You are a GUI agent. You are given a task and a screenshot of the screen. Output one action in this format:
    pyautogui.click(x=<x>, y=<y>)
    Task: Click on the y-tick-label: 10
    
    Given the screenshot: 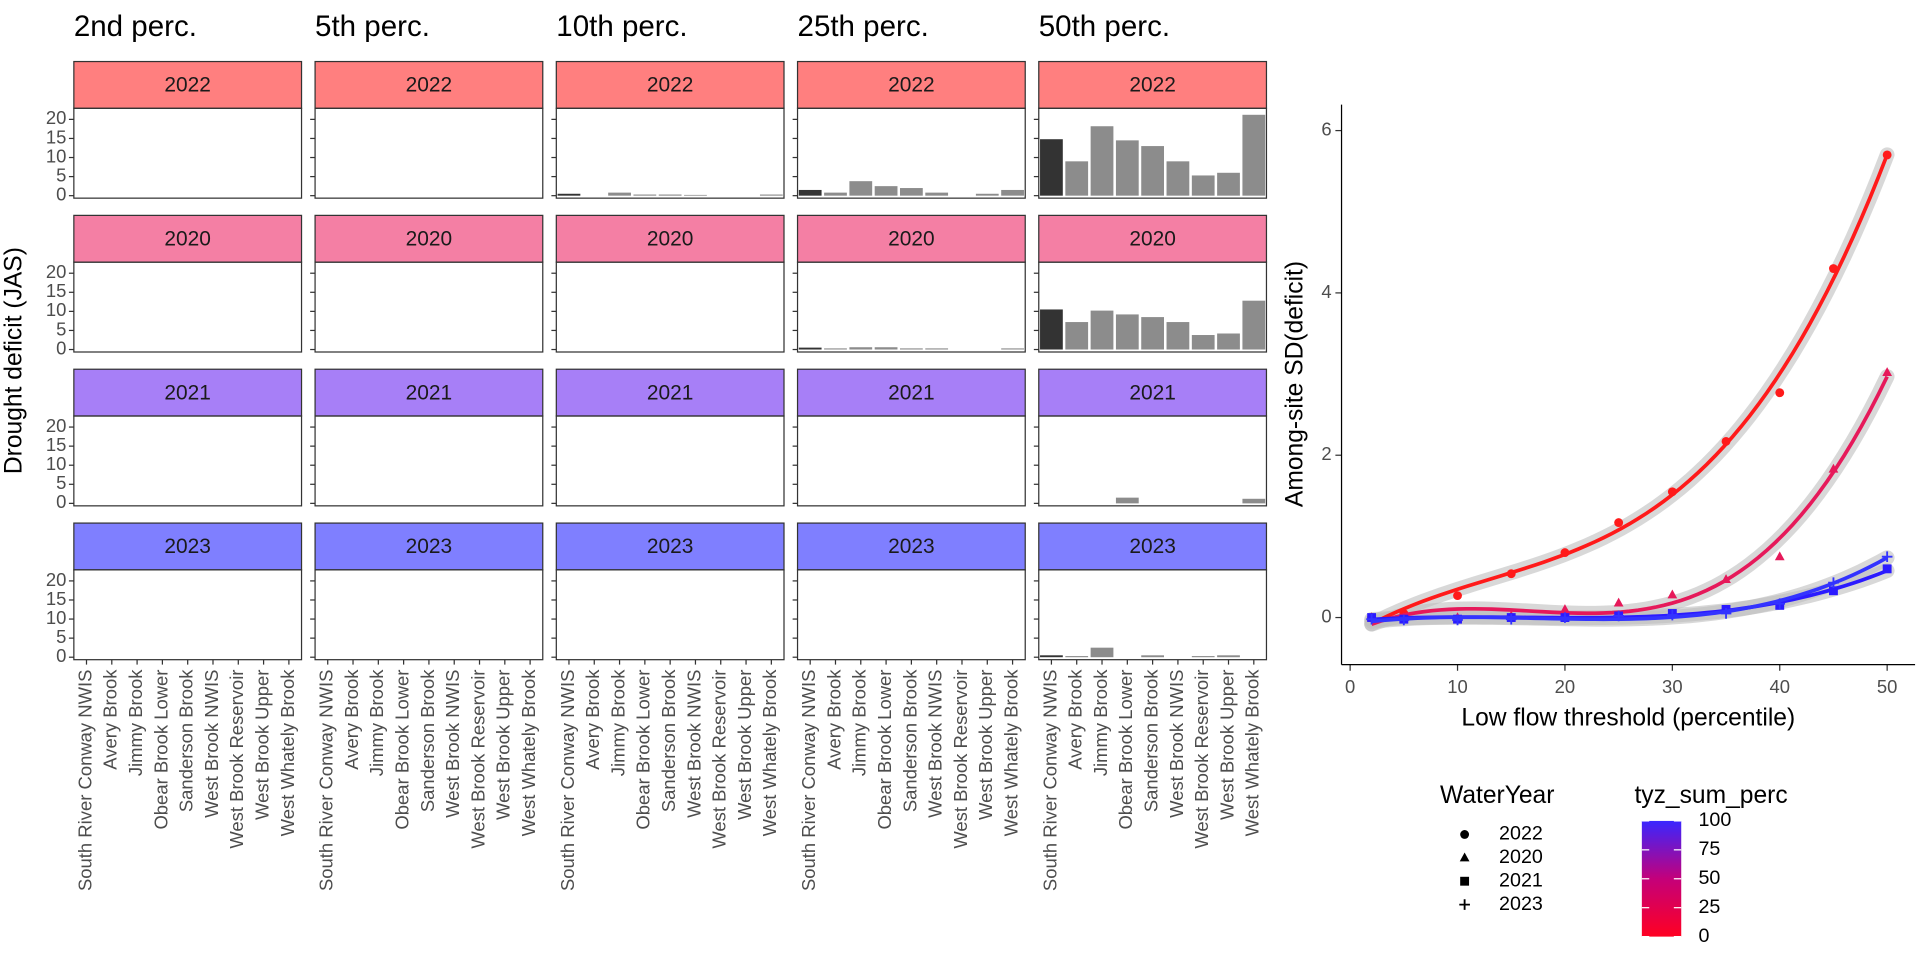 What is the action you would take?
    pyautogui.click(x=56, y=155)
    